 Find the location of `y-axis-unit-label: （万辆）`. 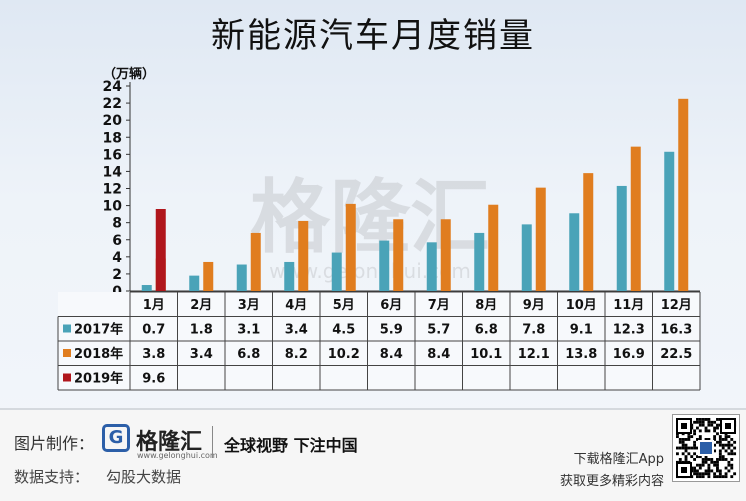

y-axis-unit-label: （万辆） is located at coordinates (129, 74).